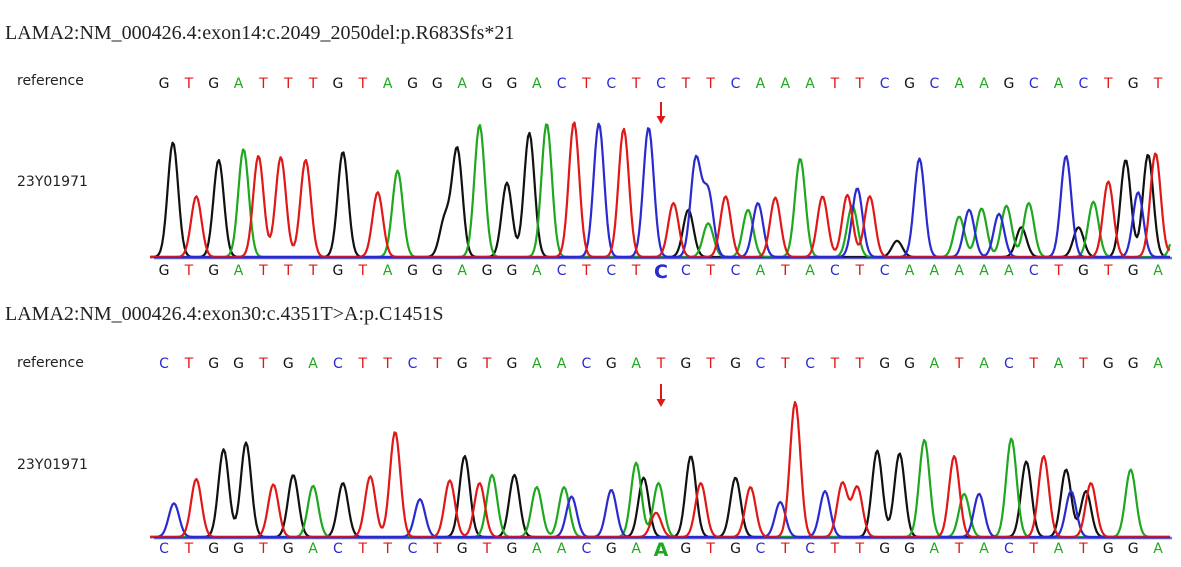 This screenshot has width=1181, height=567. What do you see at coordinates (52, 465) in the screenshot?
I see `sample-row-label: 23Y01971` at bounding box center [52, 465].